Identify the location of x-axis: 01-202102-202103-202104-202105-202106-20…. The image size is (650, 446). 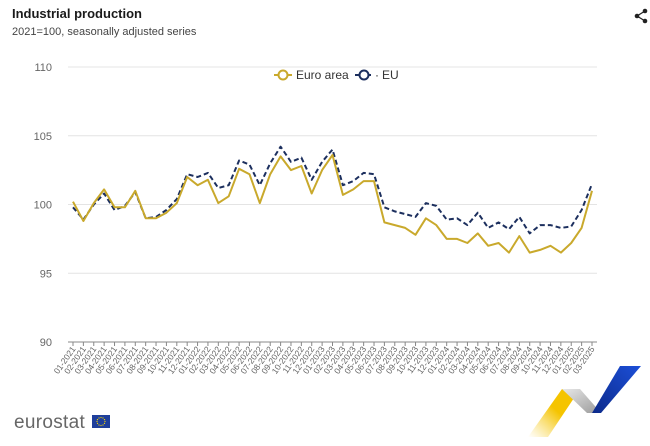
(324, 358).